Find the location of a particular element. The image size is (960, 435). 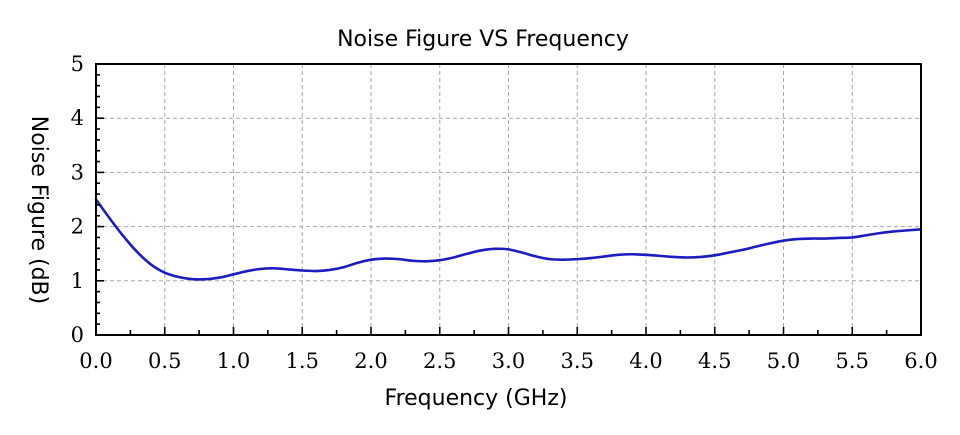

x-tick-label: 3.0 is located at coordinates (508, 361).